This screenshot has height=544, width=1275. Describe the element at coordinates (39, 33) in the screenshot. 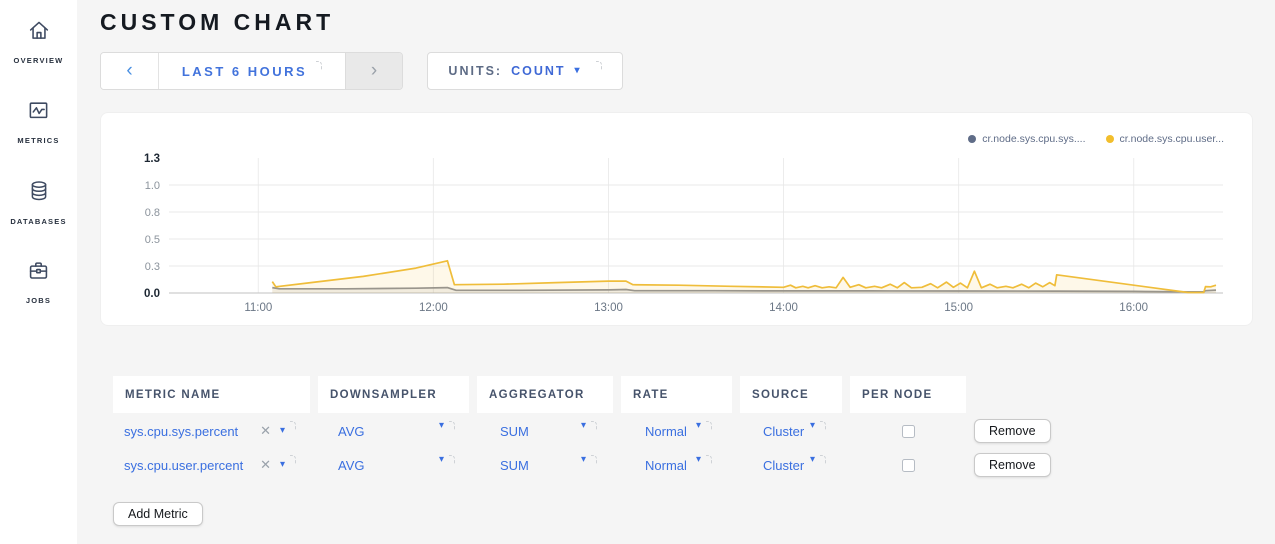

I see `home-icon` at that location.